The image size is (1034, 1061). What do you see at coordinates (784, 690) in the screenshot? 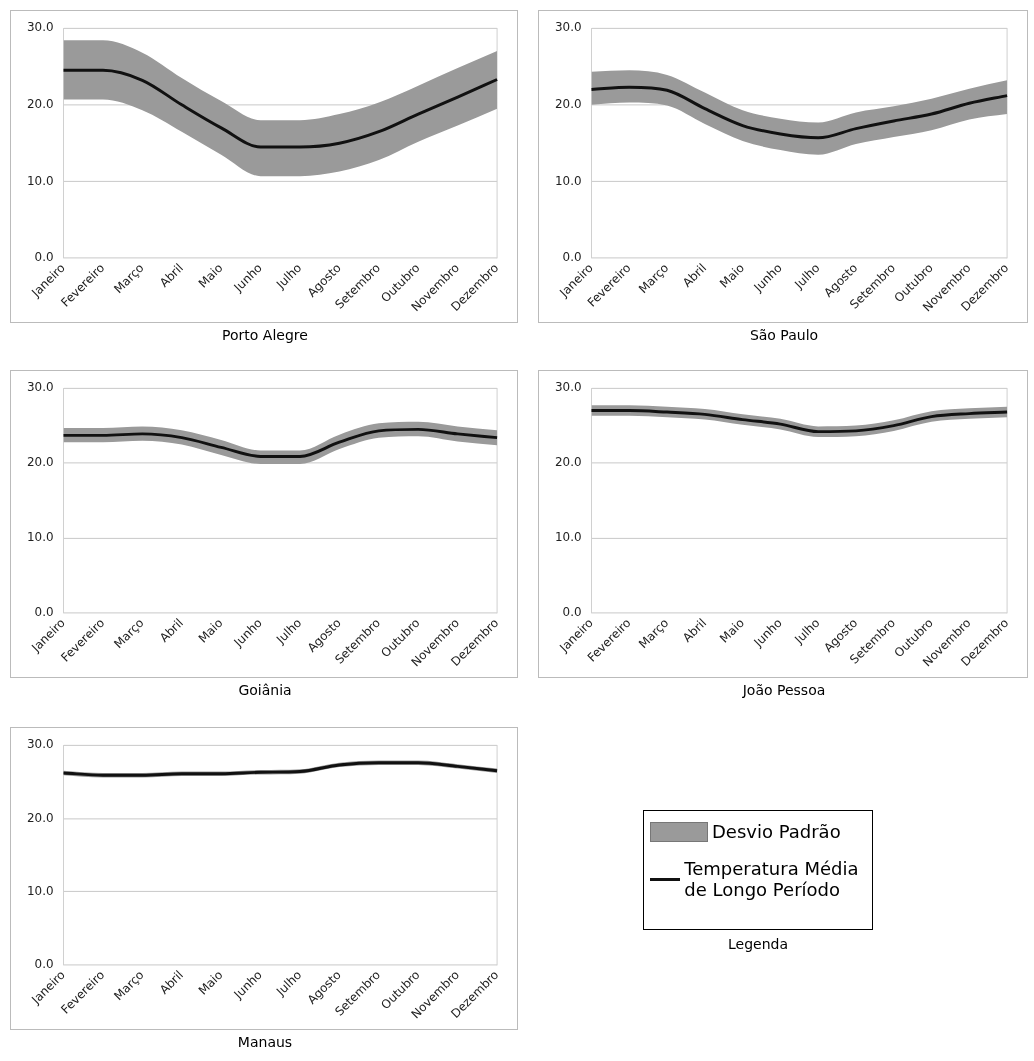
I see `text: João Pessoa` at bounding box center [784, 690].